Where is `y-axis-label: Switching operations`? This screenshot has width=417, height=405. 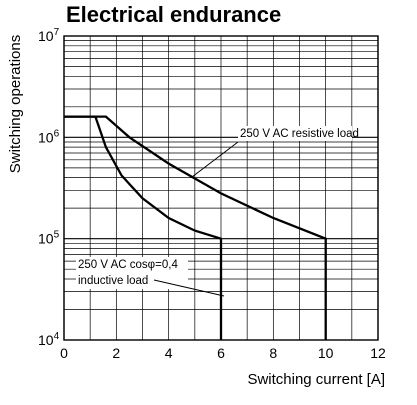 y-axis-label: Switching operations is located at coordinates (15, 104).